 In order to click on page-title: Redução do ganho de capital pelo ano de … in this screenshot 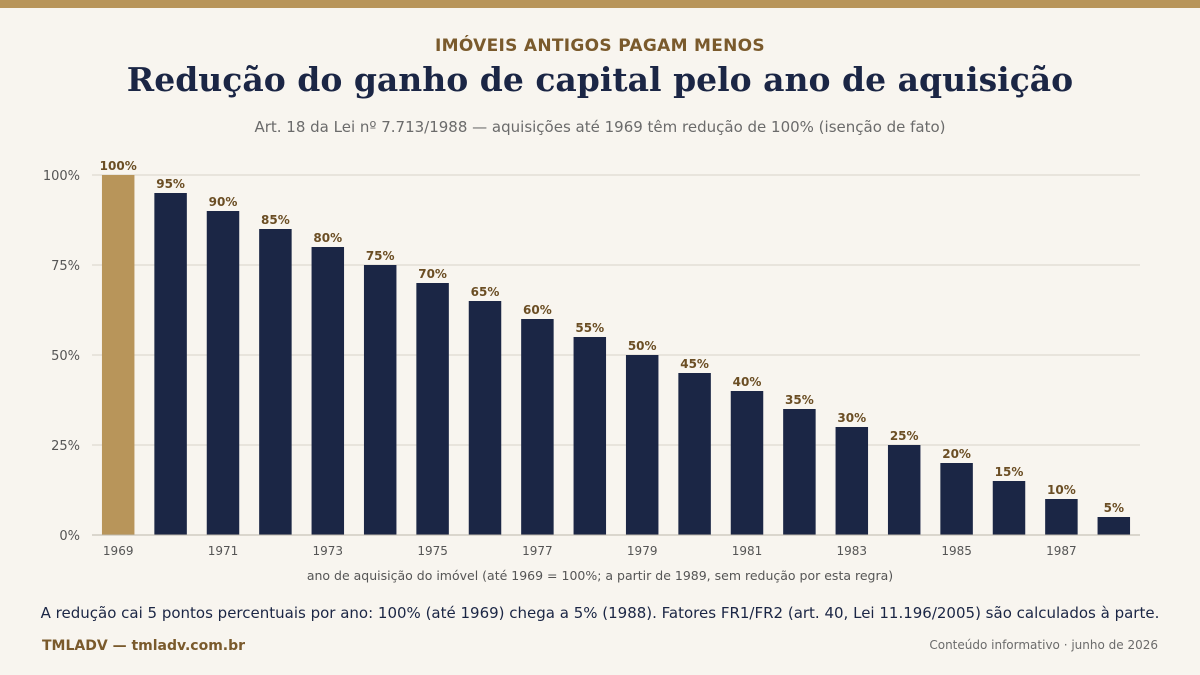, I will do `click(600, 79)`.